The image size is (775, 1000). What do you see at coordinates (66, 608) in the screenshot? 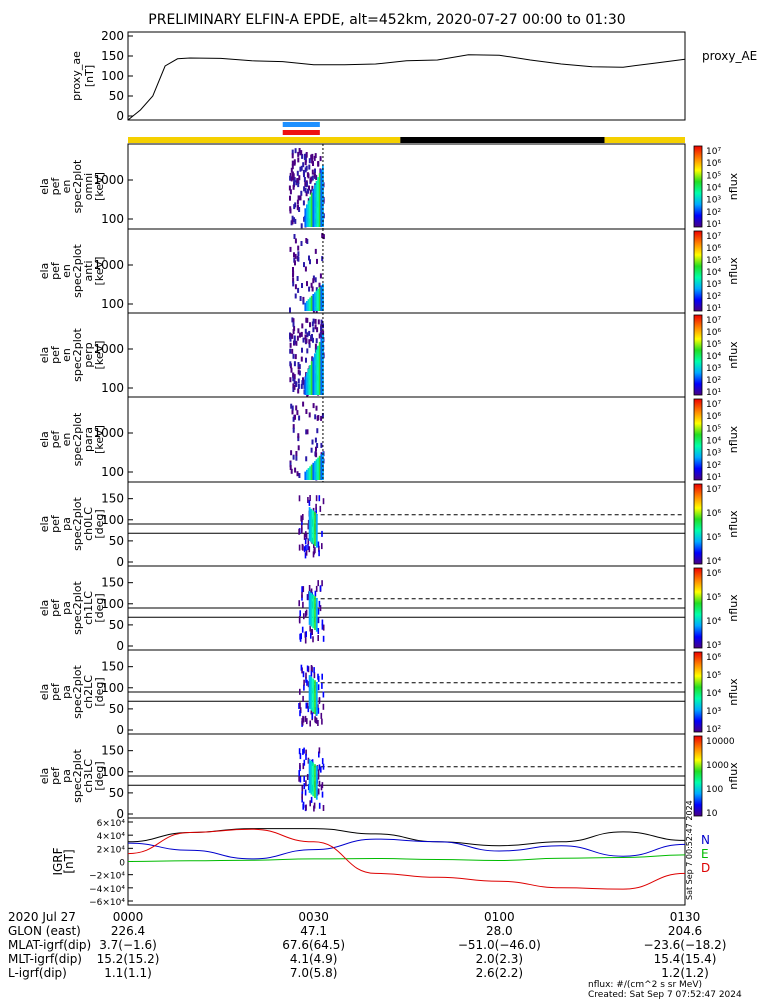
I see `ch1LC-ylabel: pa` at bounding box center [66, 608].